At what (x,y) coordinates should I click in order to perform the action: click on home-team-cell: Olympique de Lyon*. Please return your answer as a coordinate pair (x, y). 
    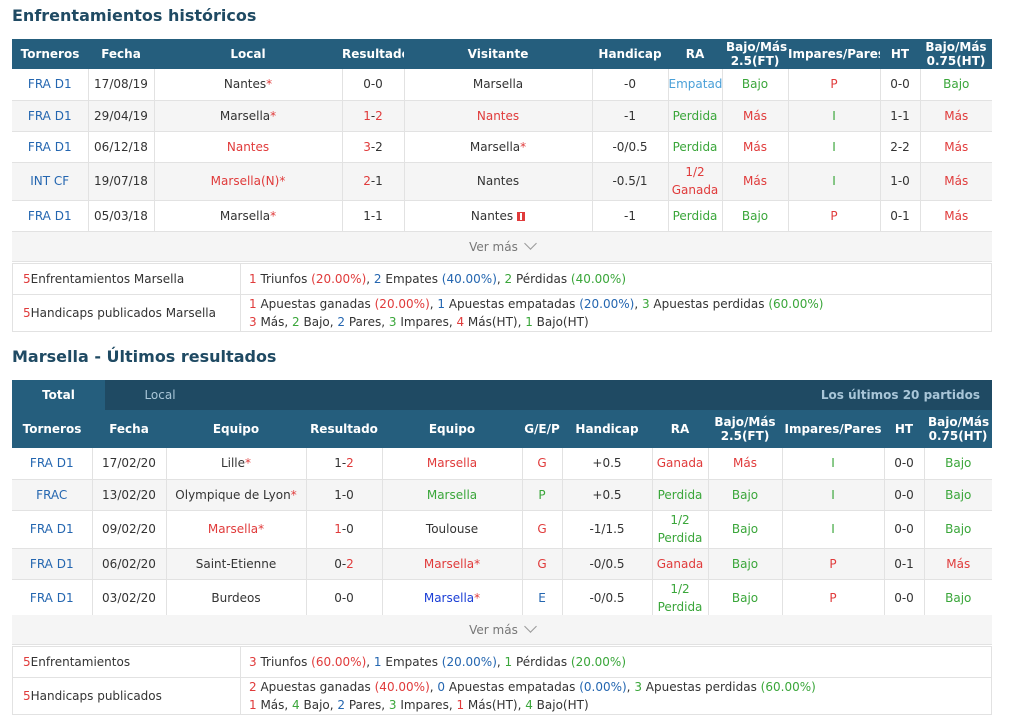
    Looking at the image, I should click on (236, 495).